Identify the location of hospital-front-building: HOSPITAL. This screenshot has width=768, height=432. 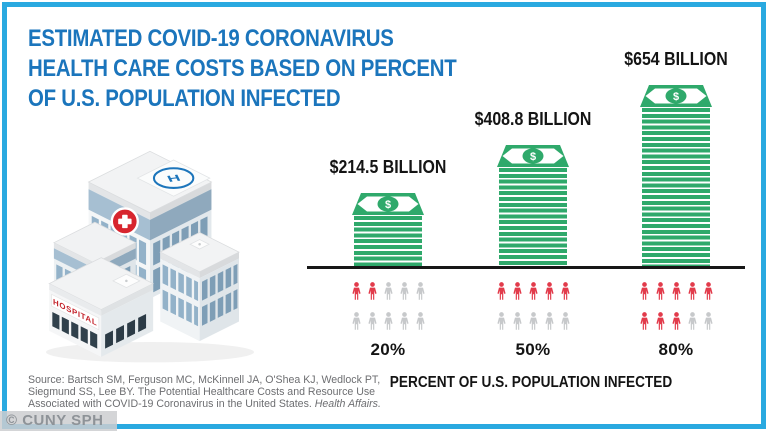
(101, 307).